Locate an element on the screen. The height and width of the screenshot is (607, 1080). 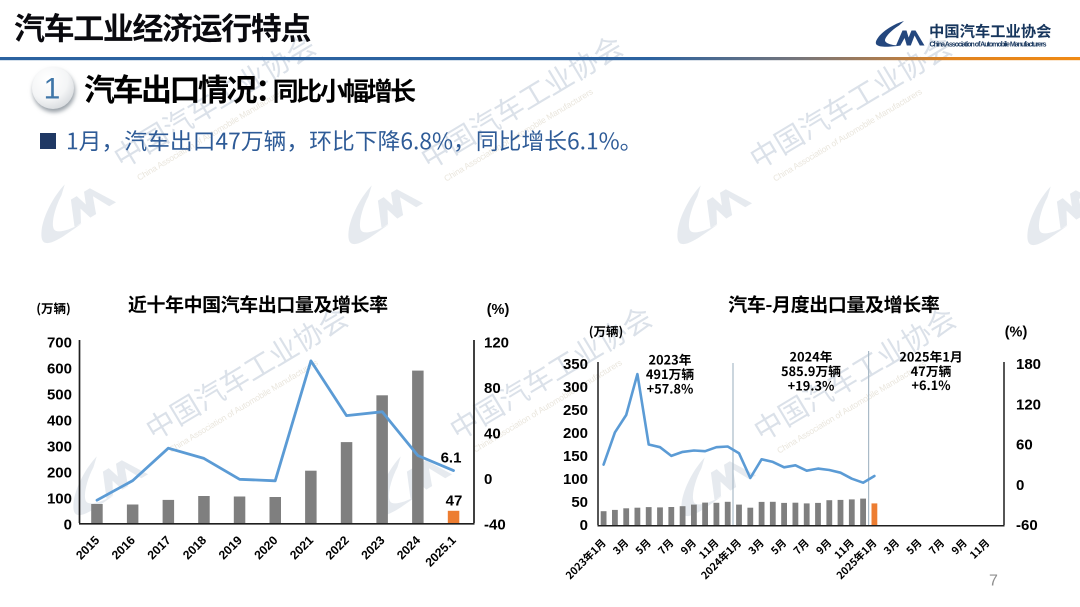
svg-text: 500 is located at coordinates (59, 394).